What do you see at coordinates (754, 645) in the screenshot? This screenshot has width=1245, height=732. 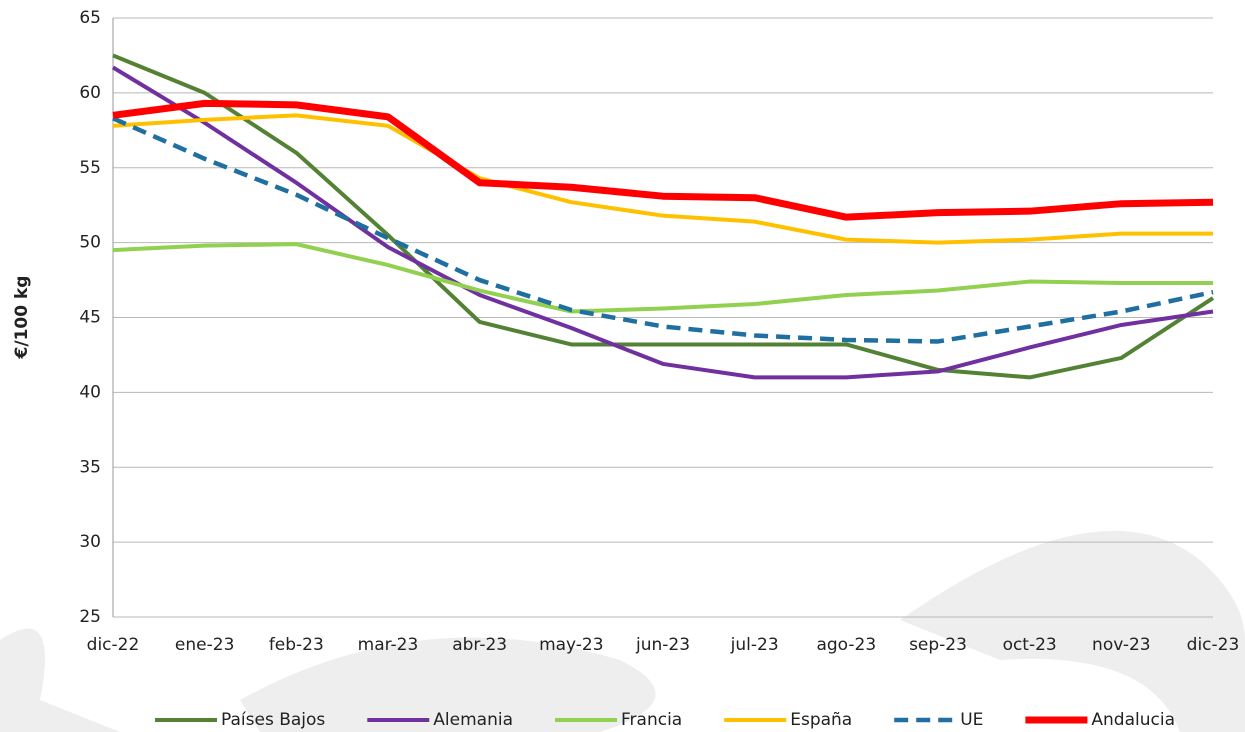 I see `x-tick-label: jul-23` at bounding box center [754, 645].